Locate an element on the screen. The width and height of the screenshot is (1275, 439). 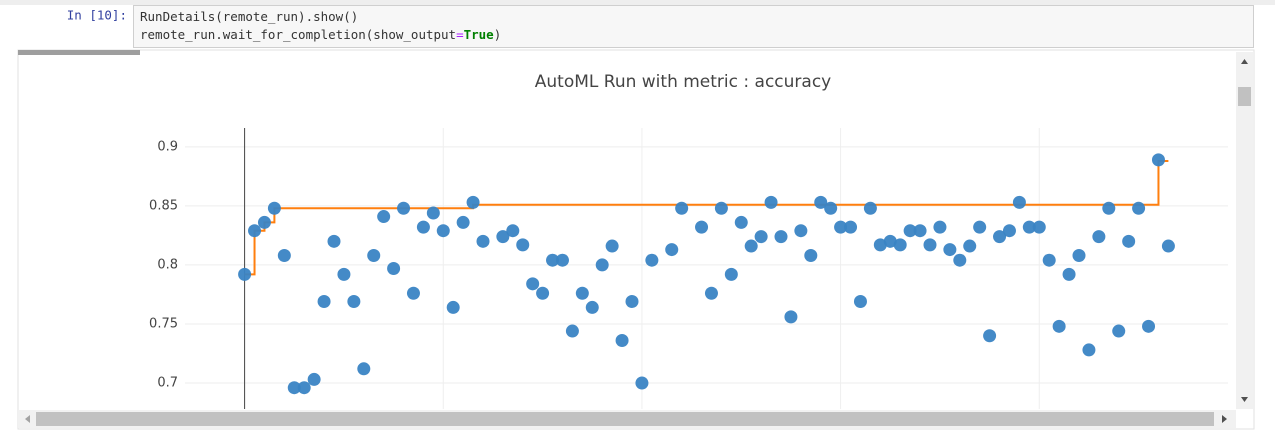
output-shadow is located at coordinates (79, 52).